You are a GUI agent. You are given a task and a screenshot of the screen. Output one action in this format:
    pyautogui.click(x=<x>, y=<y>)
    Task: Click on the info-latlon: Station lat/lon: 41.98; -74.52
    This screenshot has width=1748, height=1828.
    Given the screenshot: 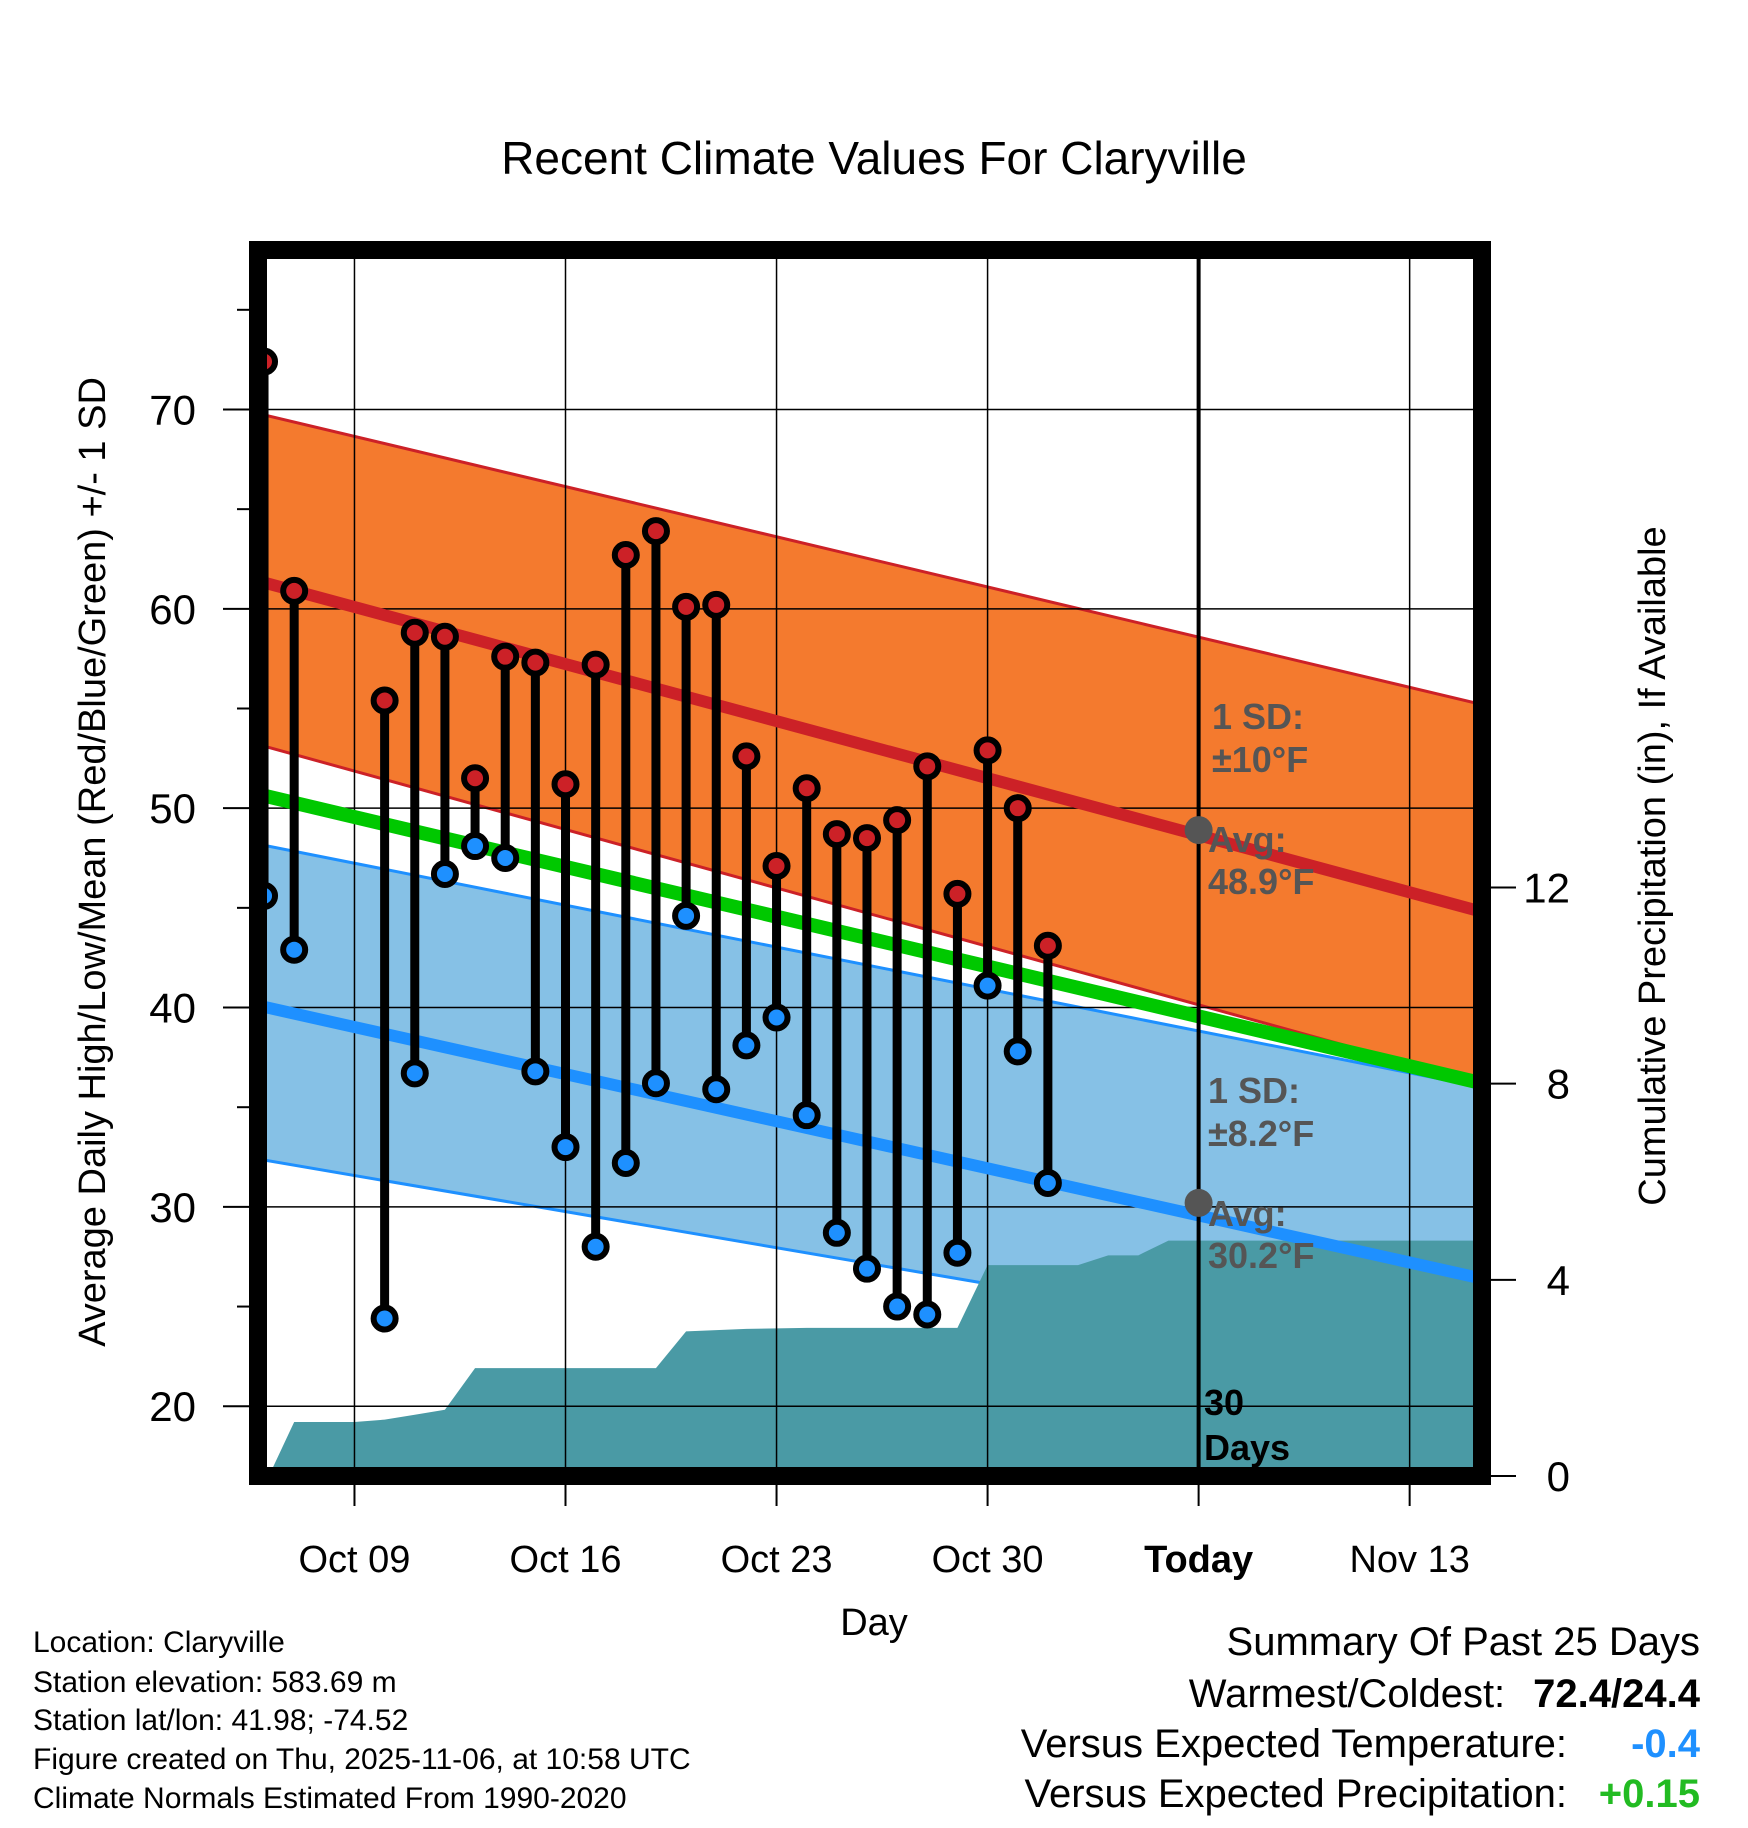 What is the action you would take?
    pyautogui.click(x=221, y=1720)
    